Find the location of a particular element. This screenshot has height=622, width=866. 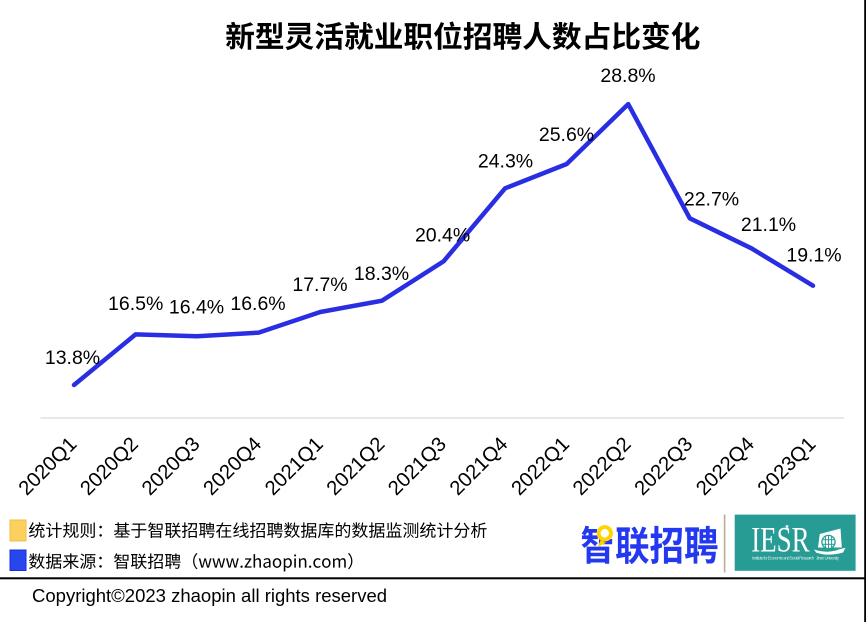

svg-text: 21.1% is located at coordinates (768, 225).